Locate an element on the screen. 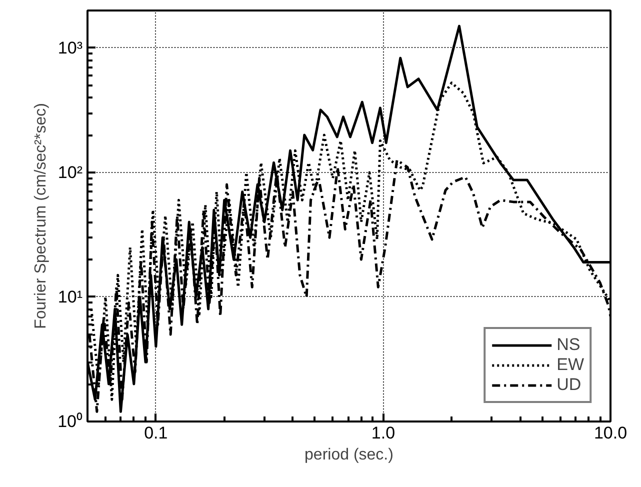 The image size is (641, 487). legend-label: EW is located at coordinates (570, 365).